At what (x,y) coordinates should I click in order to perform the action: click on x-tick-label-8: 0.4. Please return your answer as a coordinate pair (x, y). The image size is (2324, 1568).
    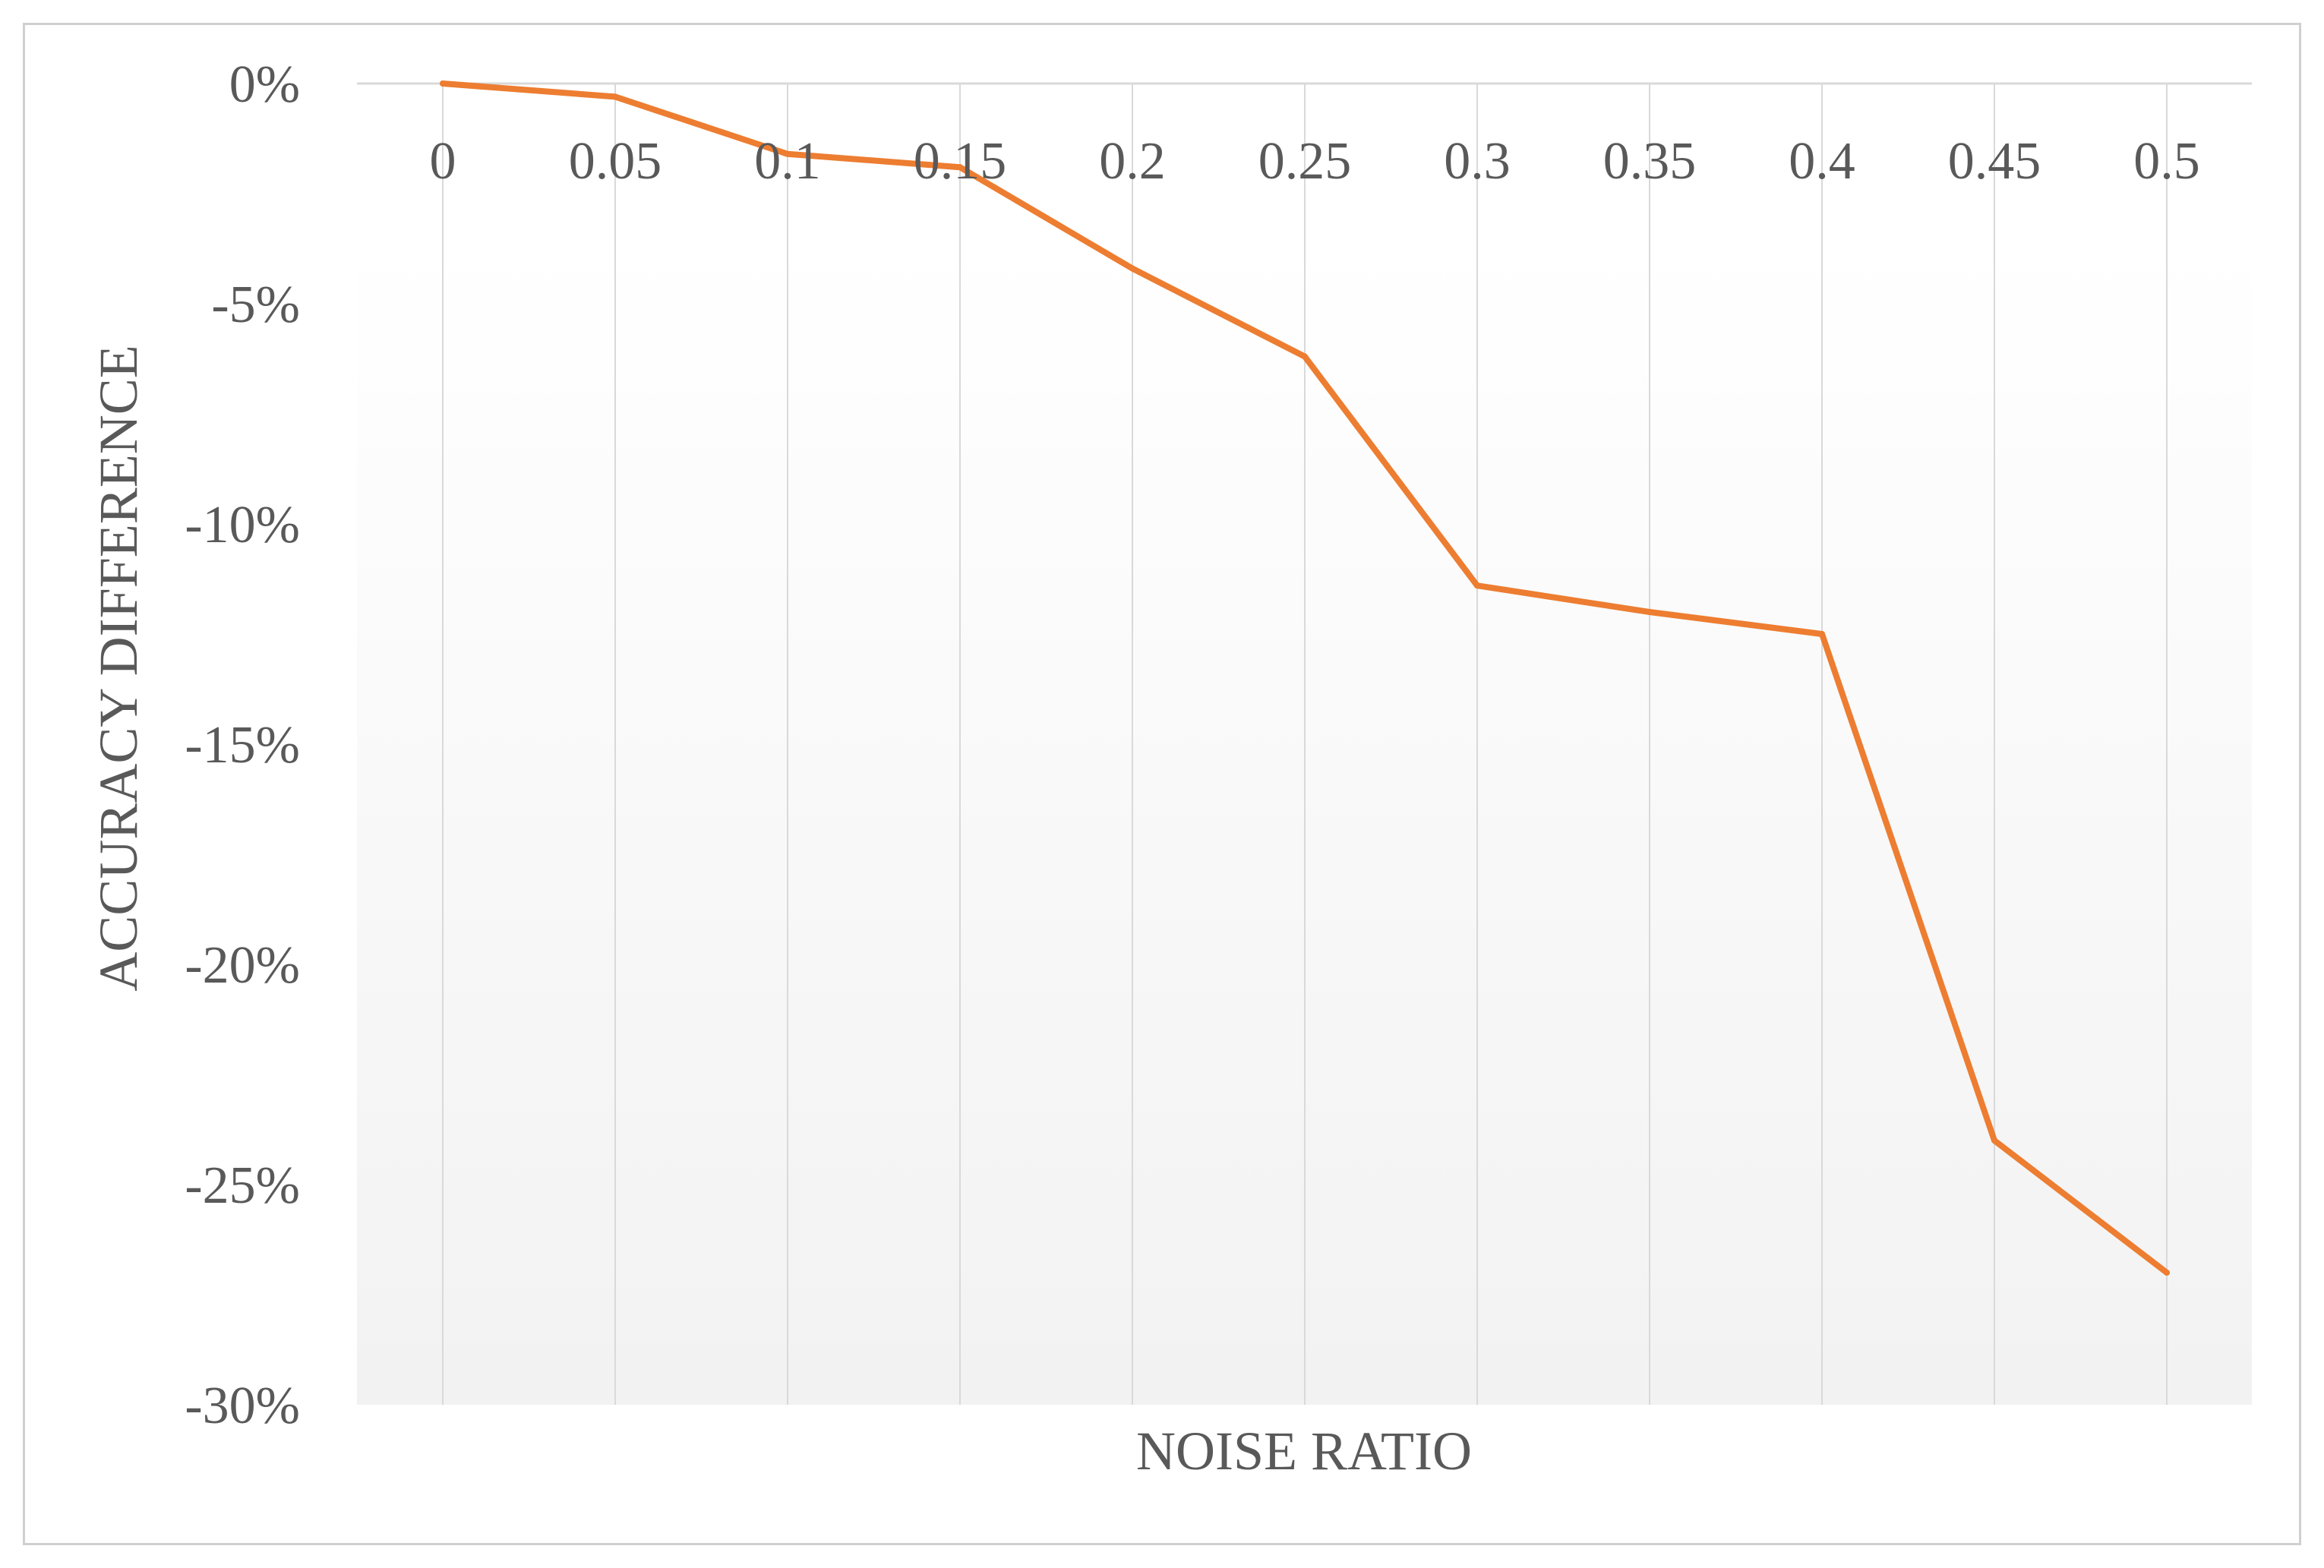
    Looking at the image, I should click on (1822, 162).